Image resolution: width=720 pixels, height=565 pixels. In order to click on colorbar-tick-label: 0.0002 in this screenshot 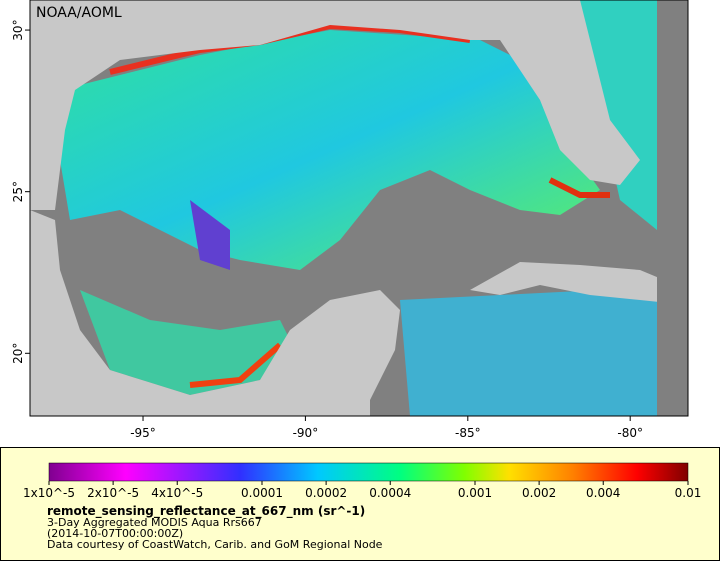, I will do `click(326, 493)`.